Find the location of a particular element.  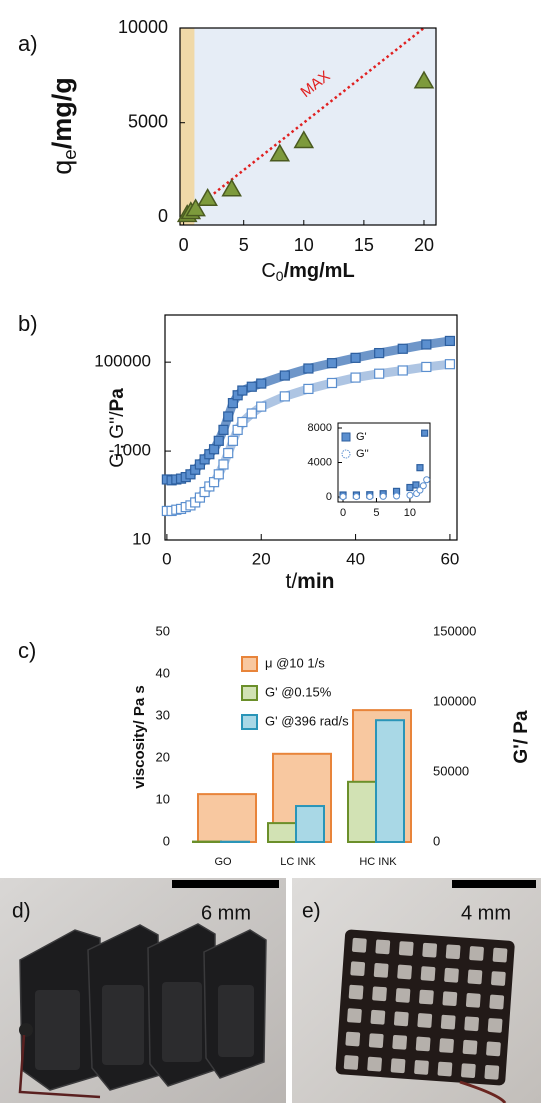

x-tick-label: HC INK is located at coordinates (378, 862).